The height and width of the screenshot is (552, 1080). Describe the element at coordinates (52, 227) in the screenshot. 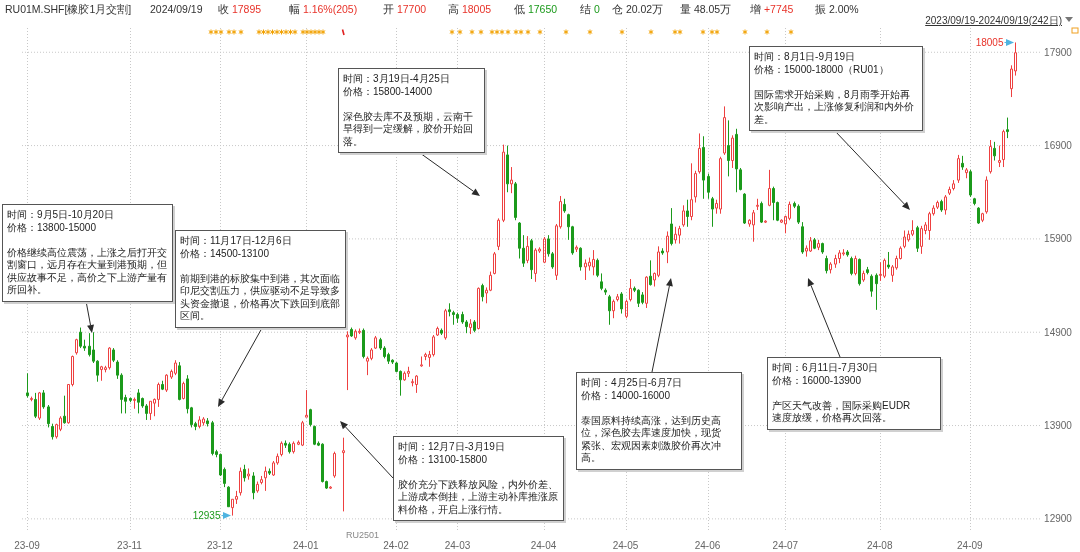

I see `annotation: 价格：13800-15000` at that location.